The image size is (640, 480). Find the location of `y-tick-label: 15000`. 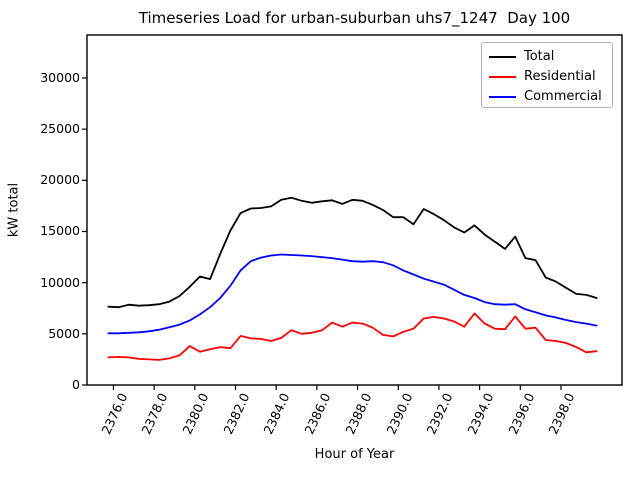

y-tick-label: 15000 is located at coordinates (60, 231).